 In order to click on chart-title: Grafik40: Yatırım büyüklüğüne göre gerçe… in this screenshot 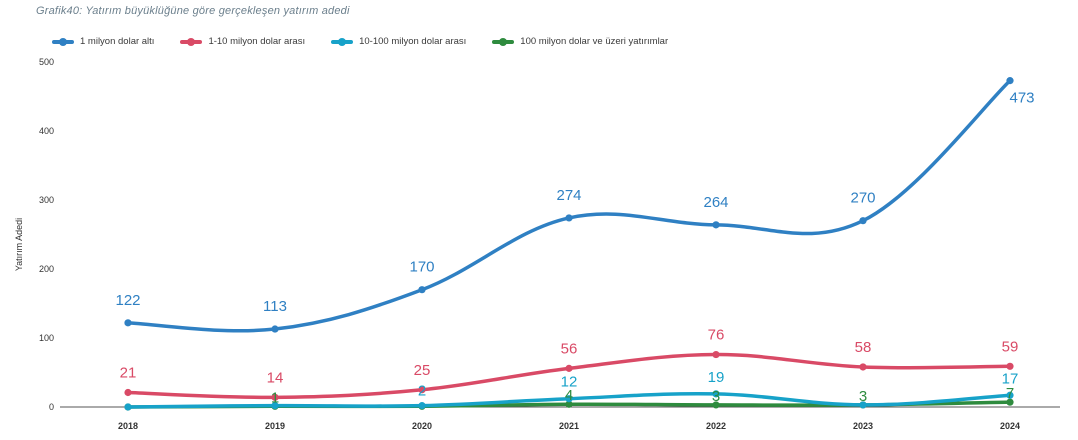, I will do `click(193, 11)`.